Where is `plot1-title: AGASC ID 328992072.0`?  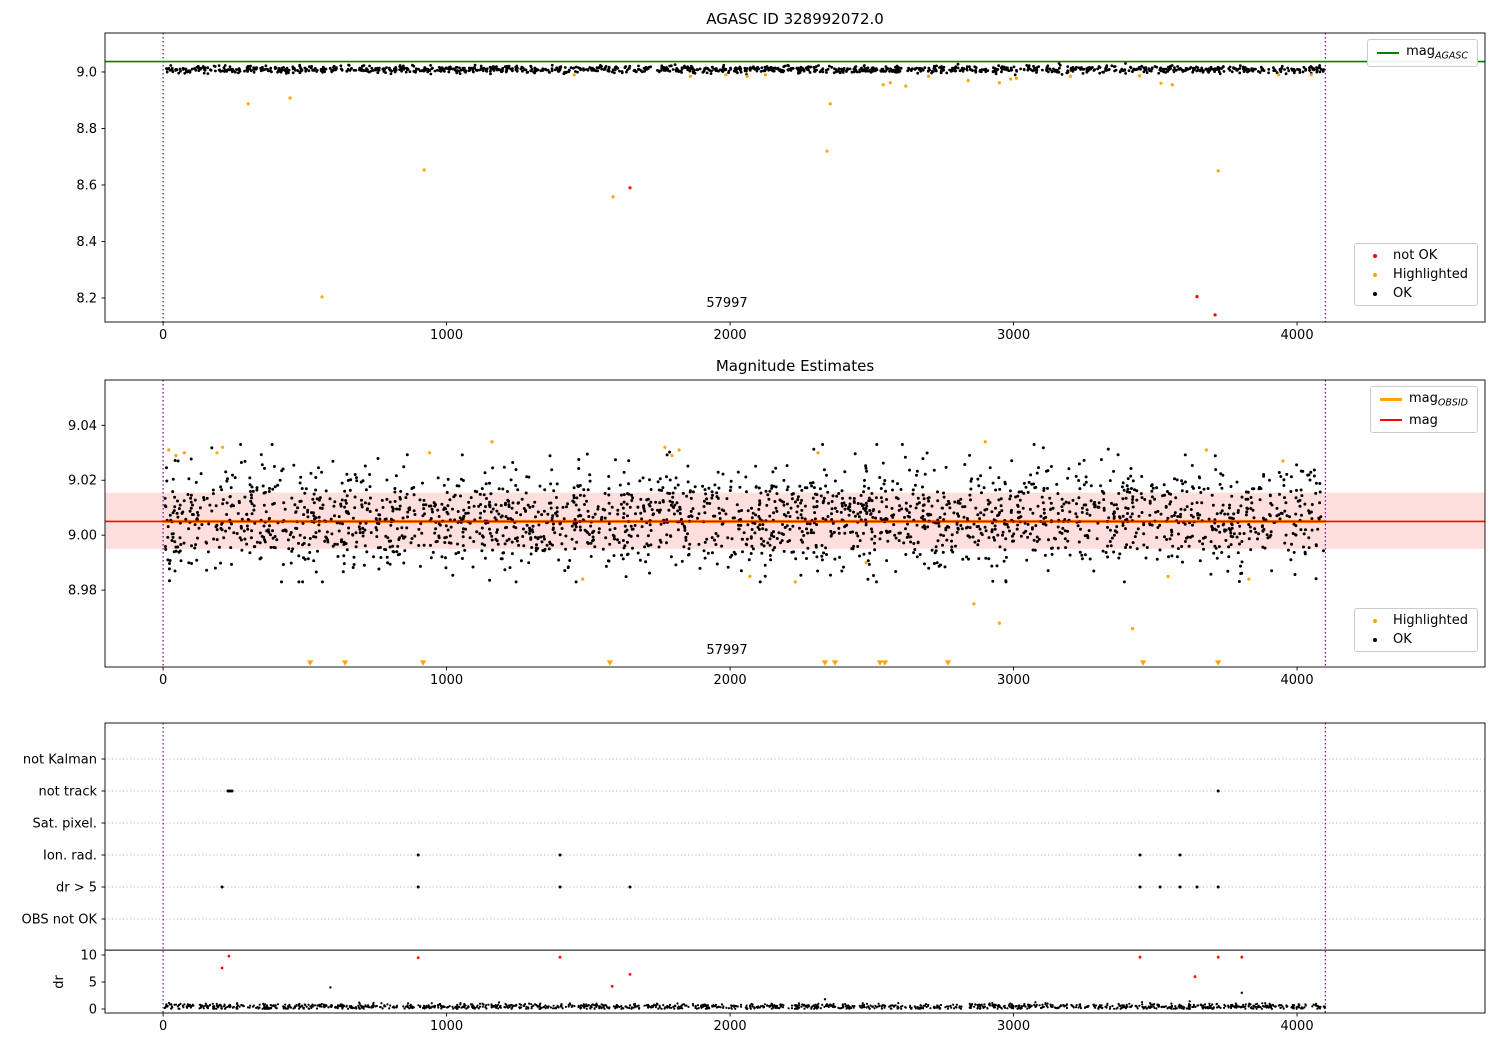
plot1-title: AGASC ID 328992072.0 is located at coordinates (795, 19).